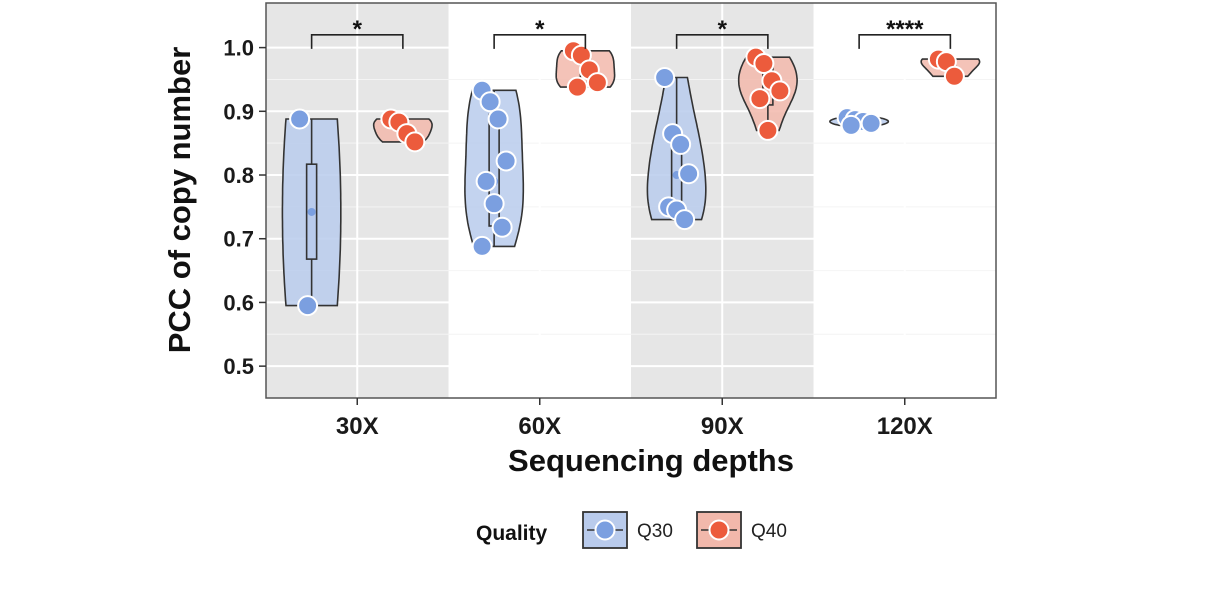 The width and height of the screenshot is (1228, 589). Describe the element at coordinates (179, 200) in the screenshot. I see `y-axis-title: PCC of copy number` at that location.